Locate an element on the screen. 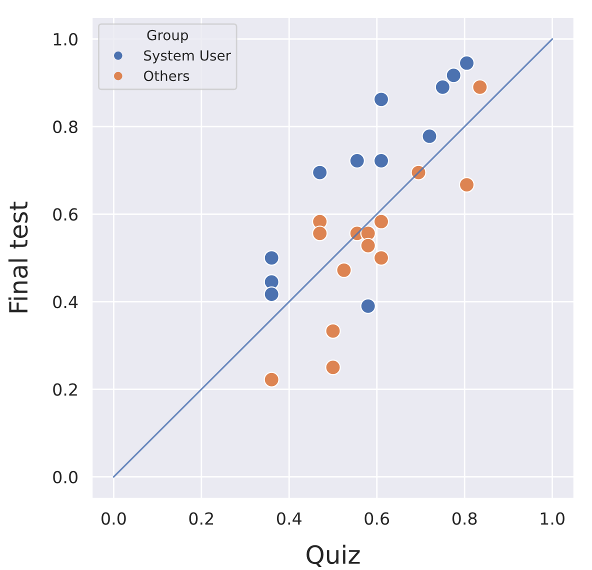 This screenshot has height=570, width=592. legend-title: Group is located at coordinates (167, 37).